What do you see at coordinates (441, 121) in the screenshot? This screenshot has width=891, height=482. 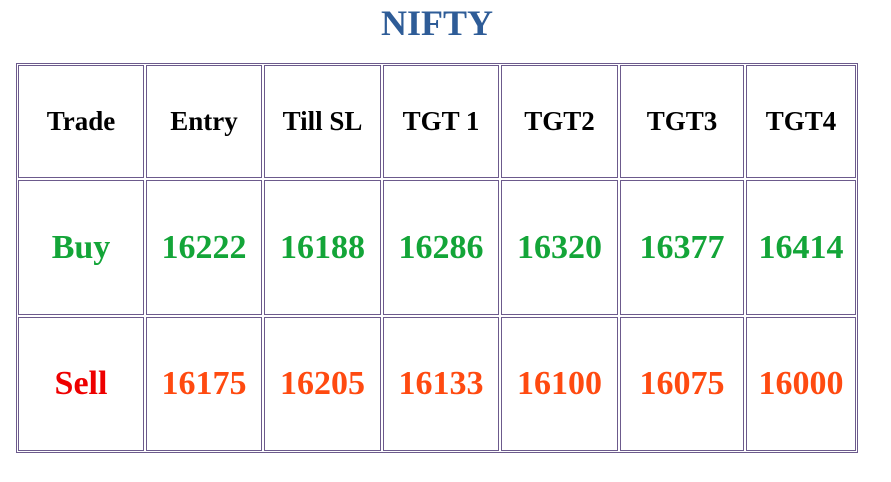 I see `column-header: TGT 1` at bounding box center [441, 121].